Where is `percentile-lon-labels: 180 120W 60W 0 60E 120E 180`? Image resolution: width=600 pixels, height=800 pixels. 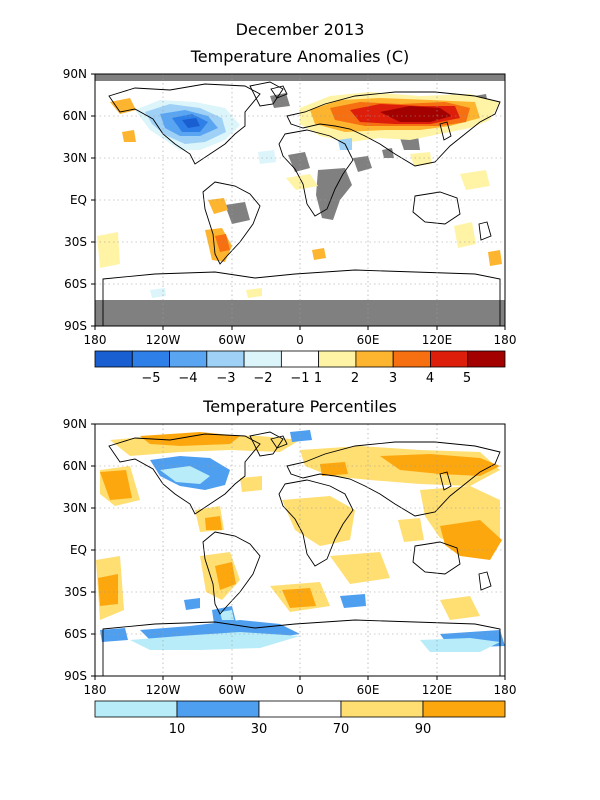
percentile-lon-labels: 180 120W 60W 0 60E 120E 180 is located at coordinates (300, 690).